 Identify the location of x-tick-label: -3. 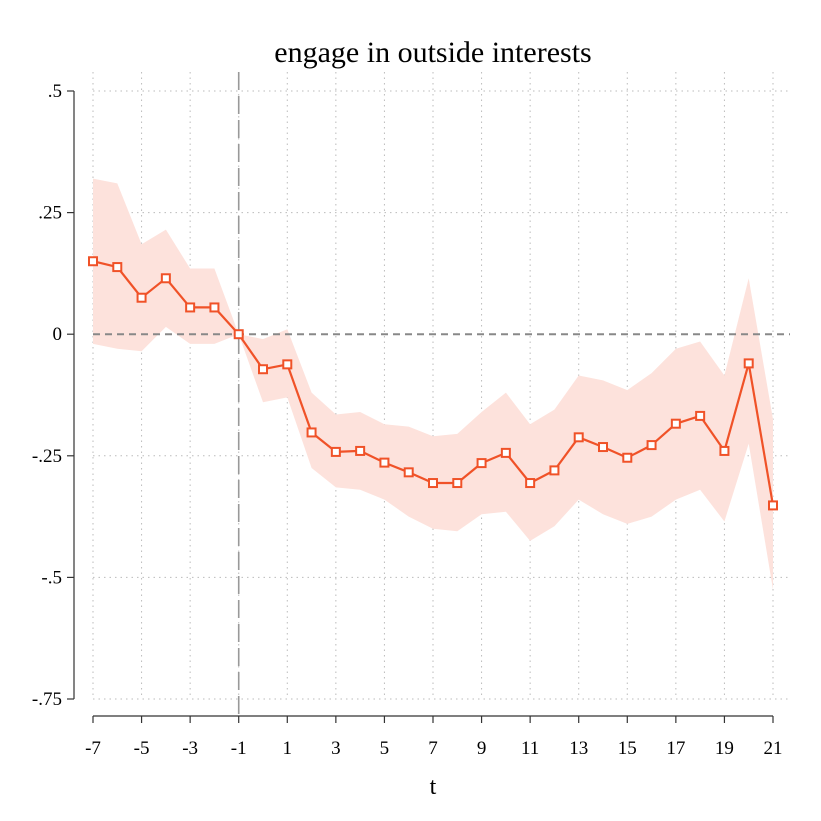
(190, 748).